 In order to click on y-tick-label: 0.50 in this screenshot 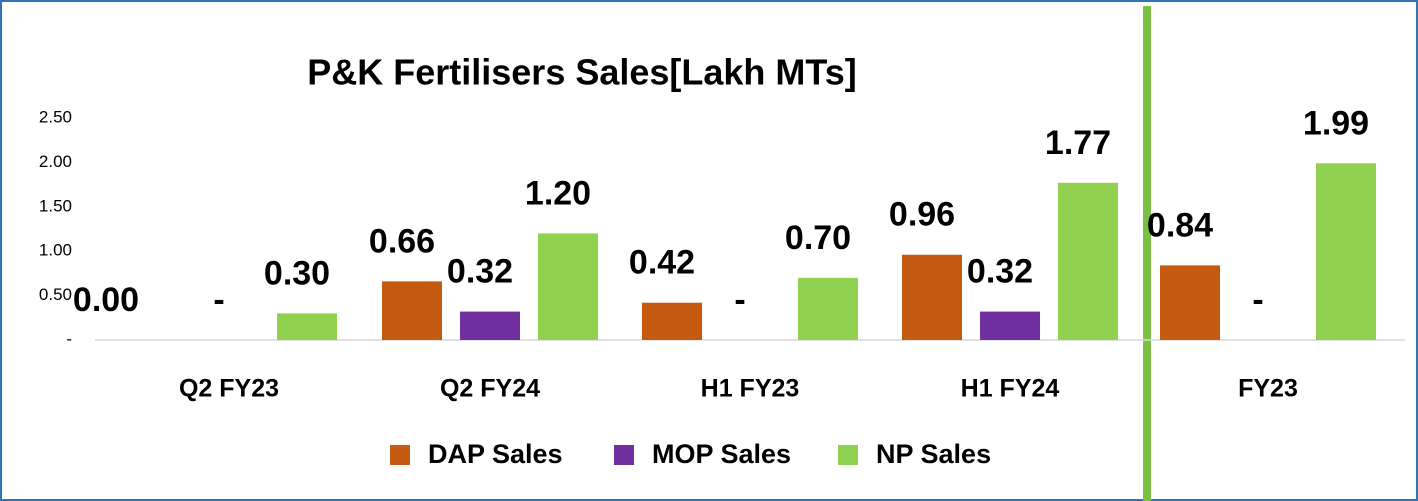, I will do `click(55, 294)`.